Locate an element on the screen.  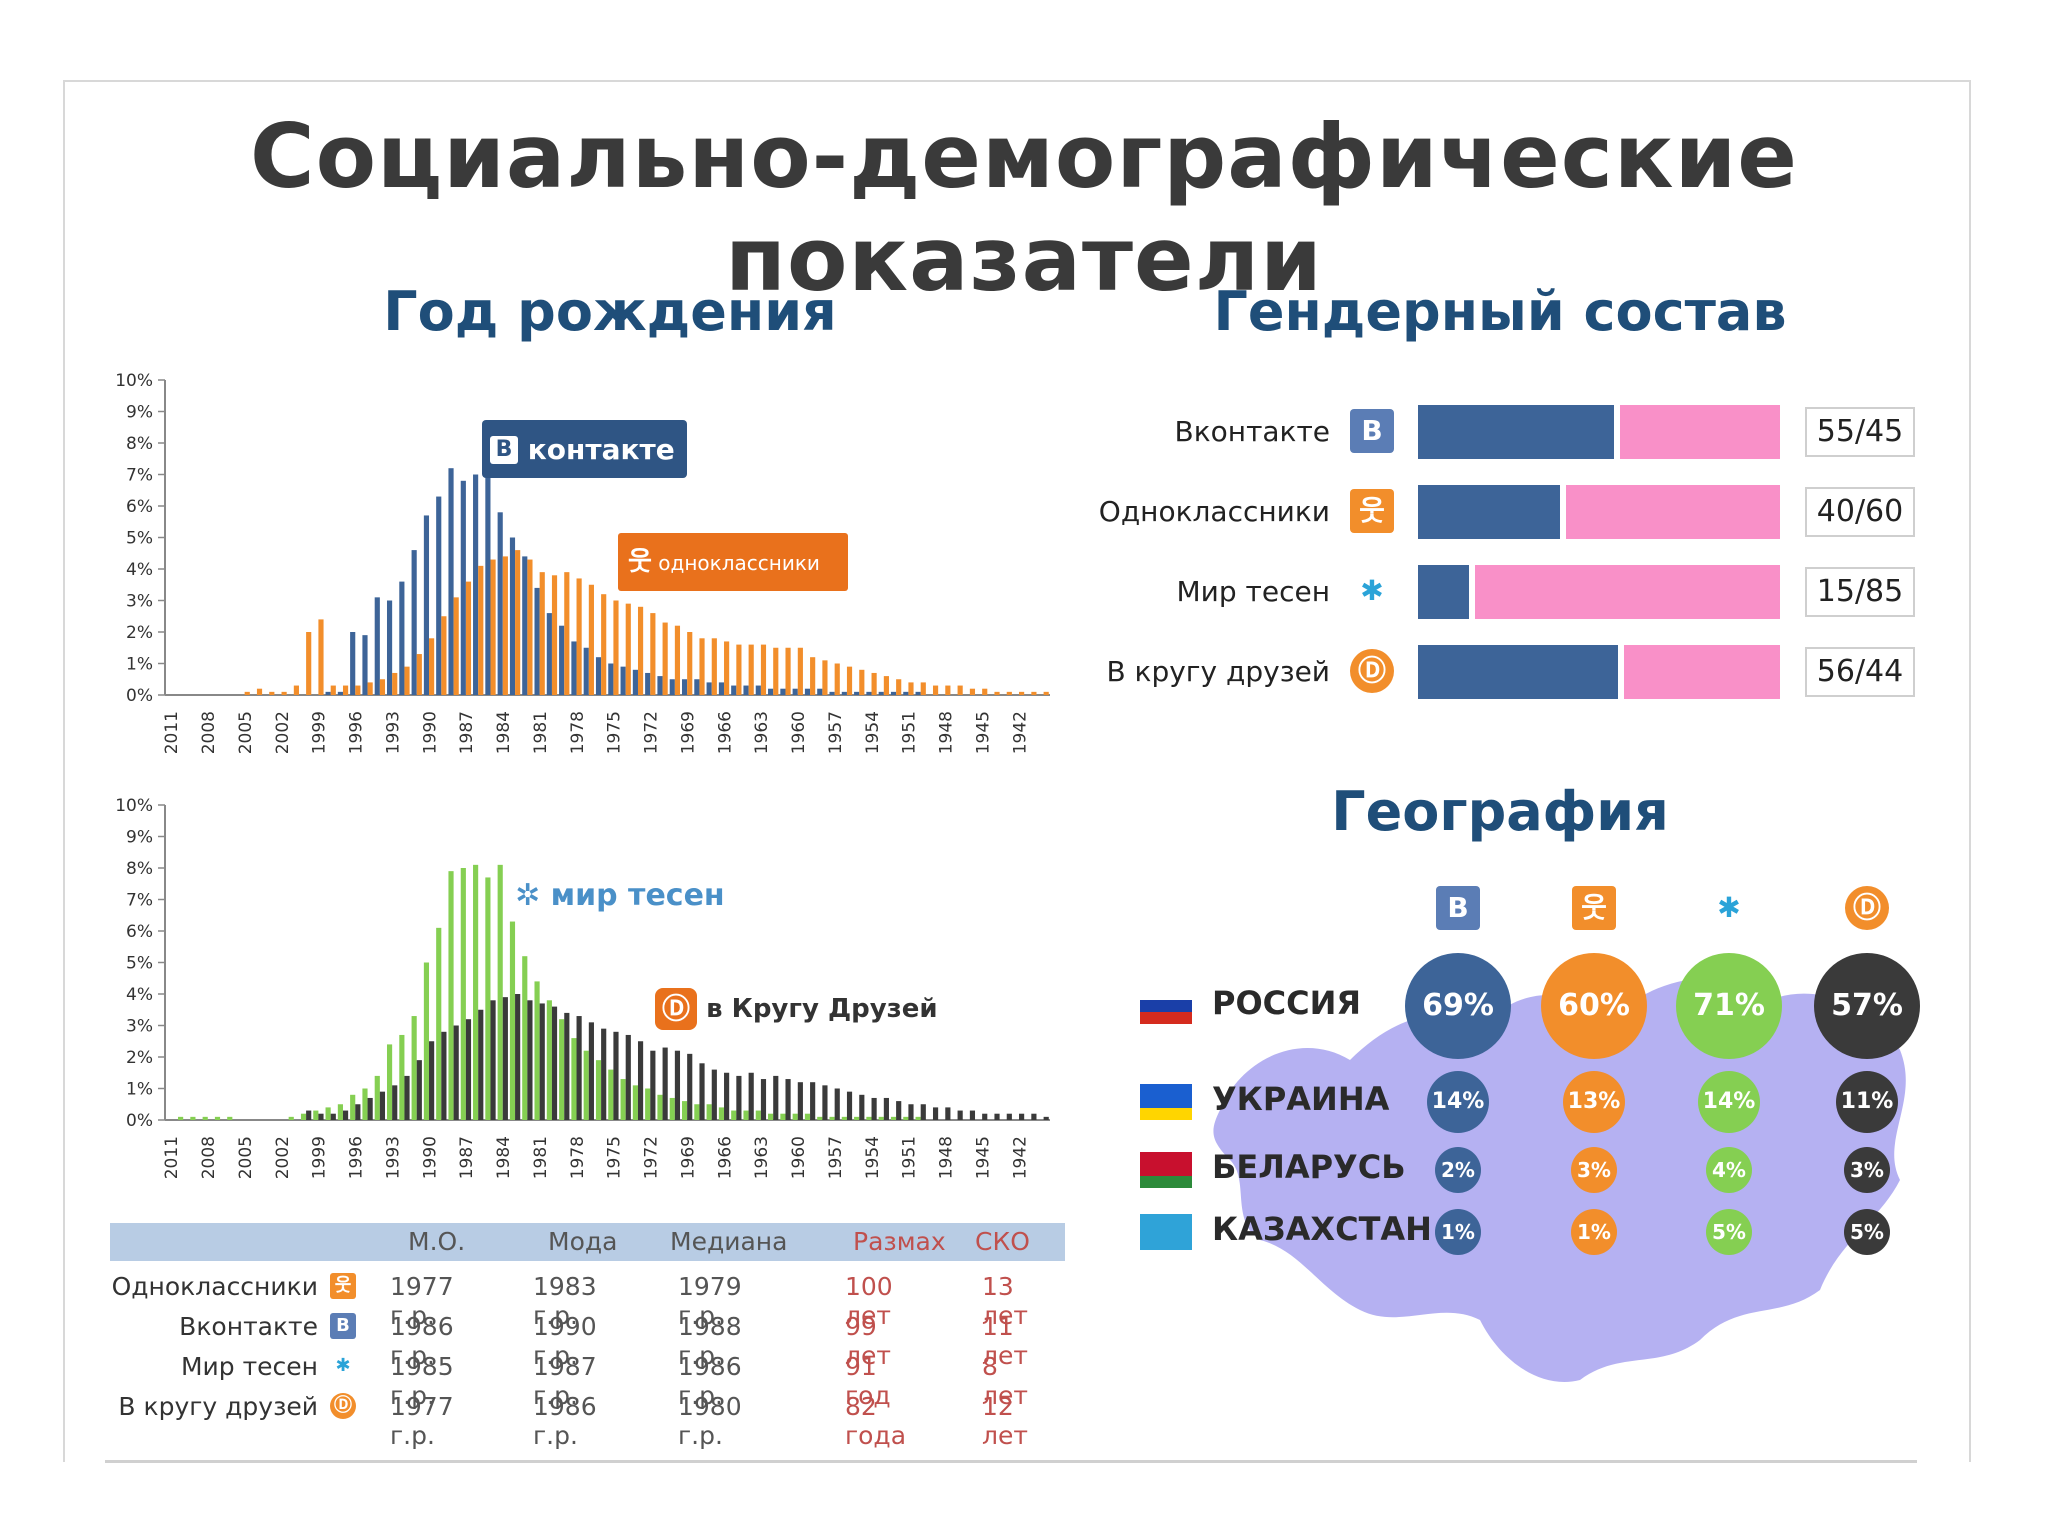
stats-cell: 1988 г.р. is located at coordinates (710, 1341).